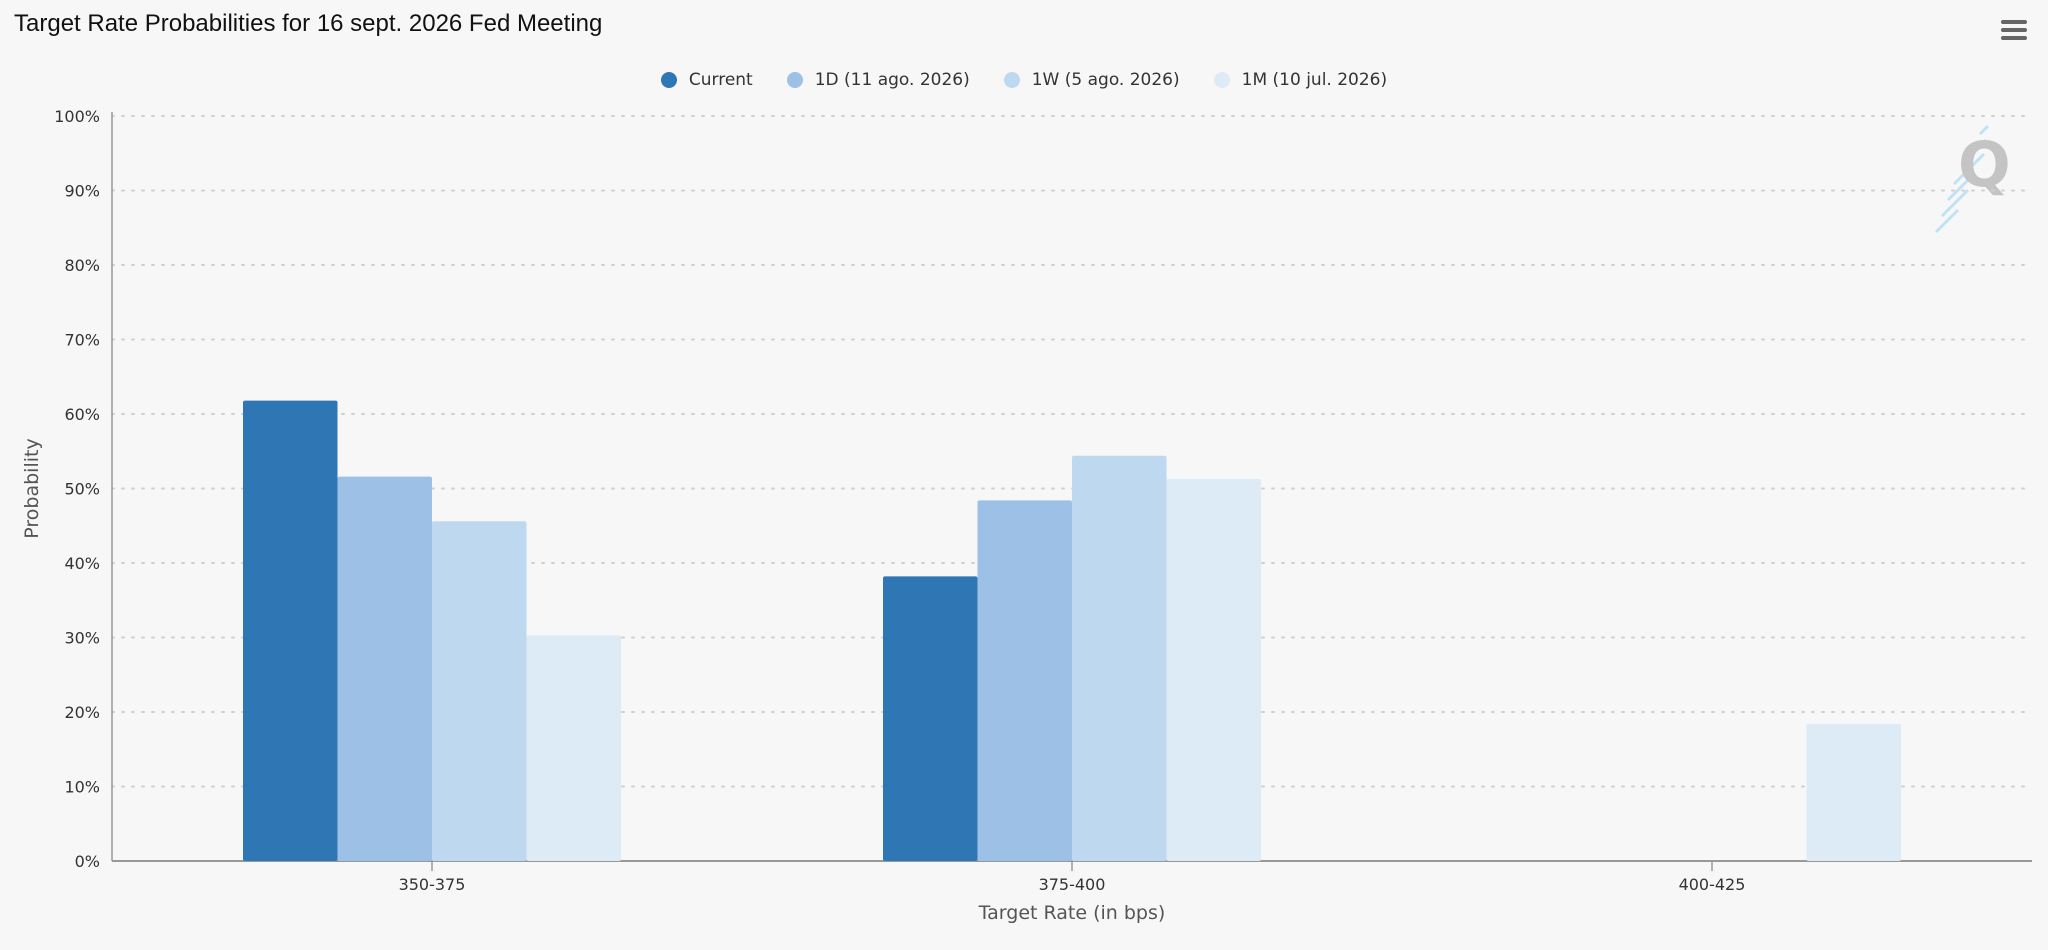  Describe the element at coordinates (1105, 80) in the screenshot. I see `legend-label: 1W (5 ago. 2026)` at that location.